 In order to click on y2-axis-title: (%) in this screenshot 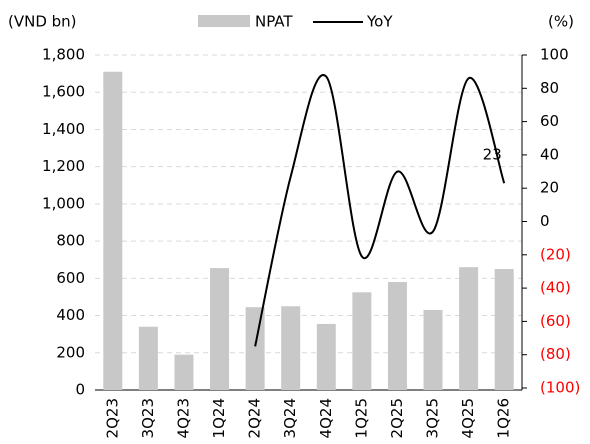, I will do `click(561, 22)`.